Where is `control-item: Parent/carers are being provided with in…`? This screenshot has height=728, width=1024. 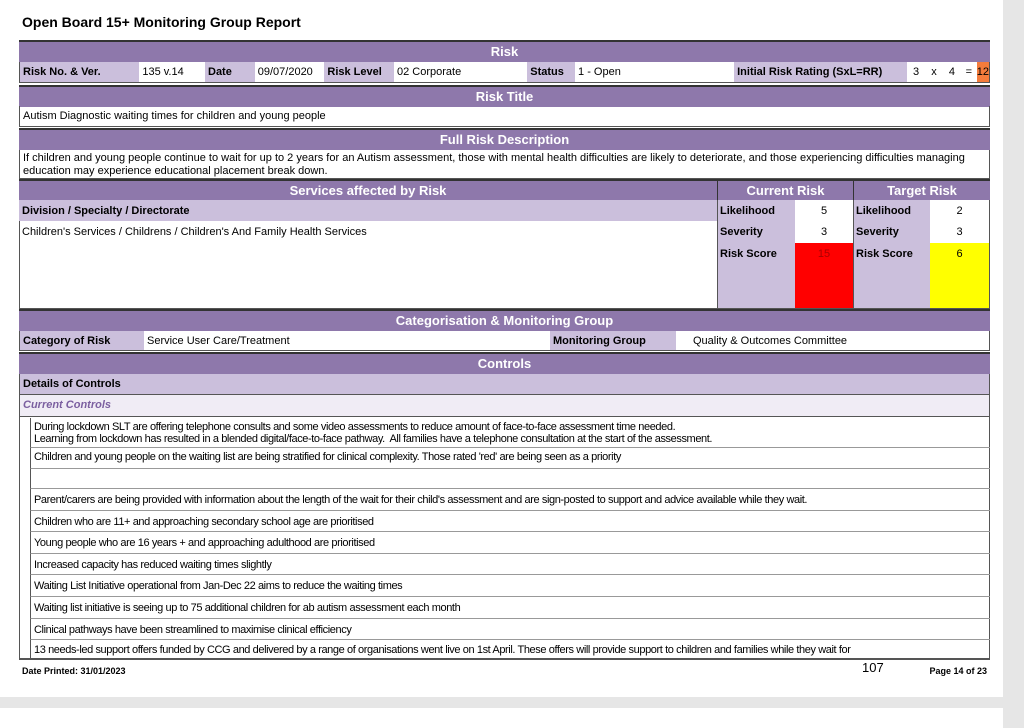 control-item: Parent/carers are being provided with in… is located at coordinates (510, 500).